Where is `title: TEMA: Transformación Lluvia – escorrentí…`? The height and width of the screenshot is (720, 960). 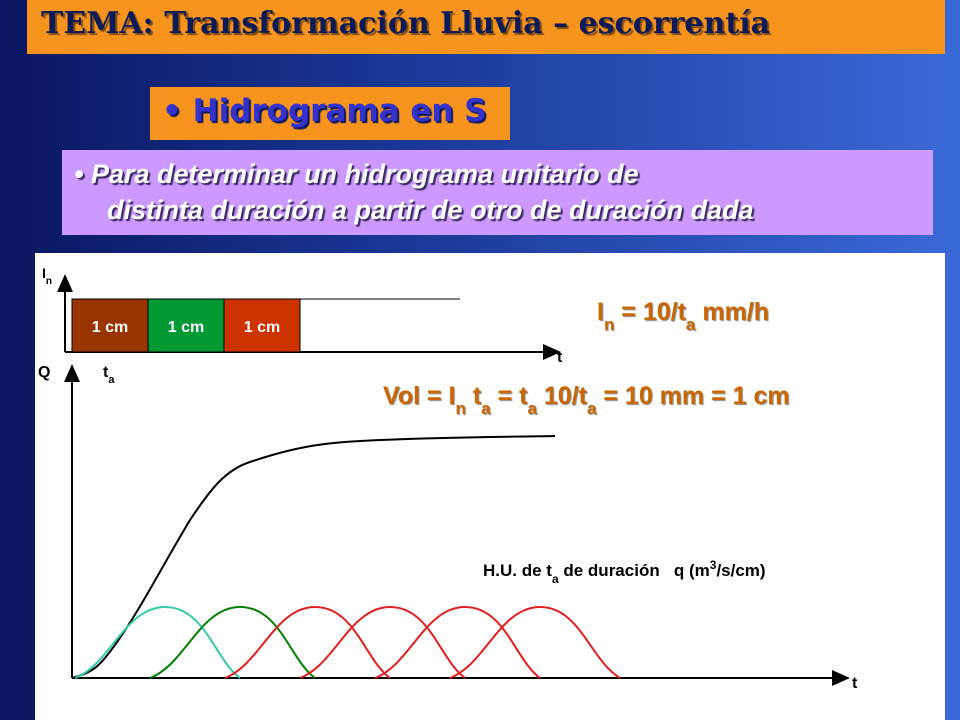
title: TEMA: Transformación Lluvia – escorrentí… is located at coordinates (406, 23).